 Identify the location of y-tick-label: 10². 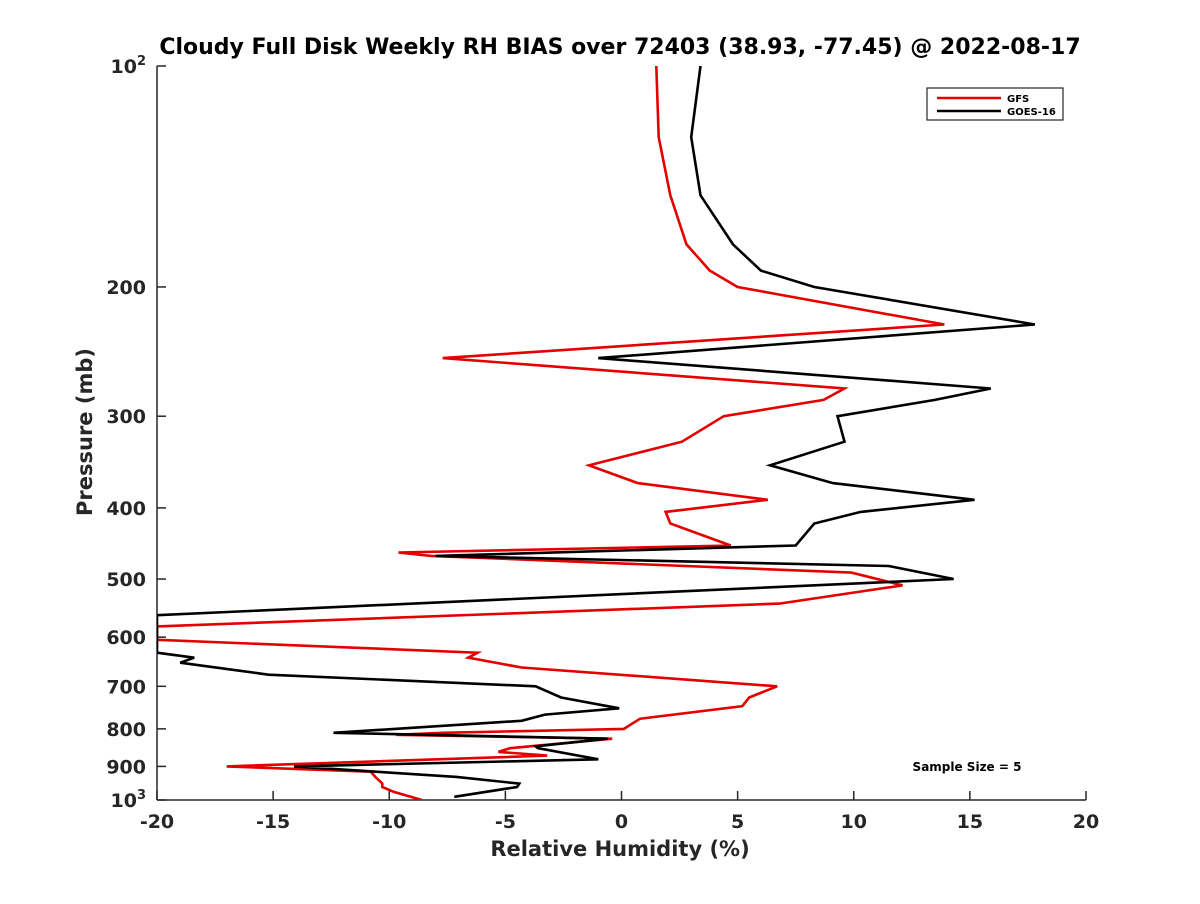
(129, 66).